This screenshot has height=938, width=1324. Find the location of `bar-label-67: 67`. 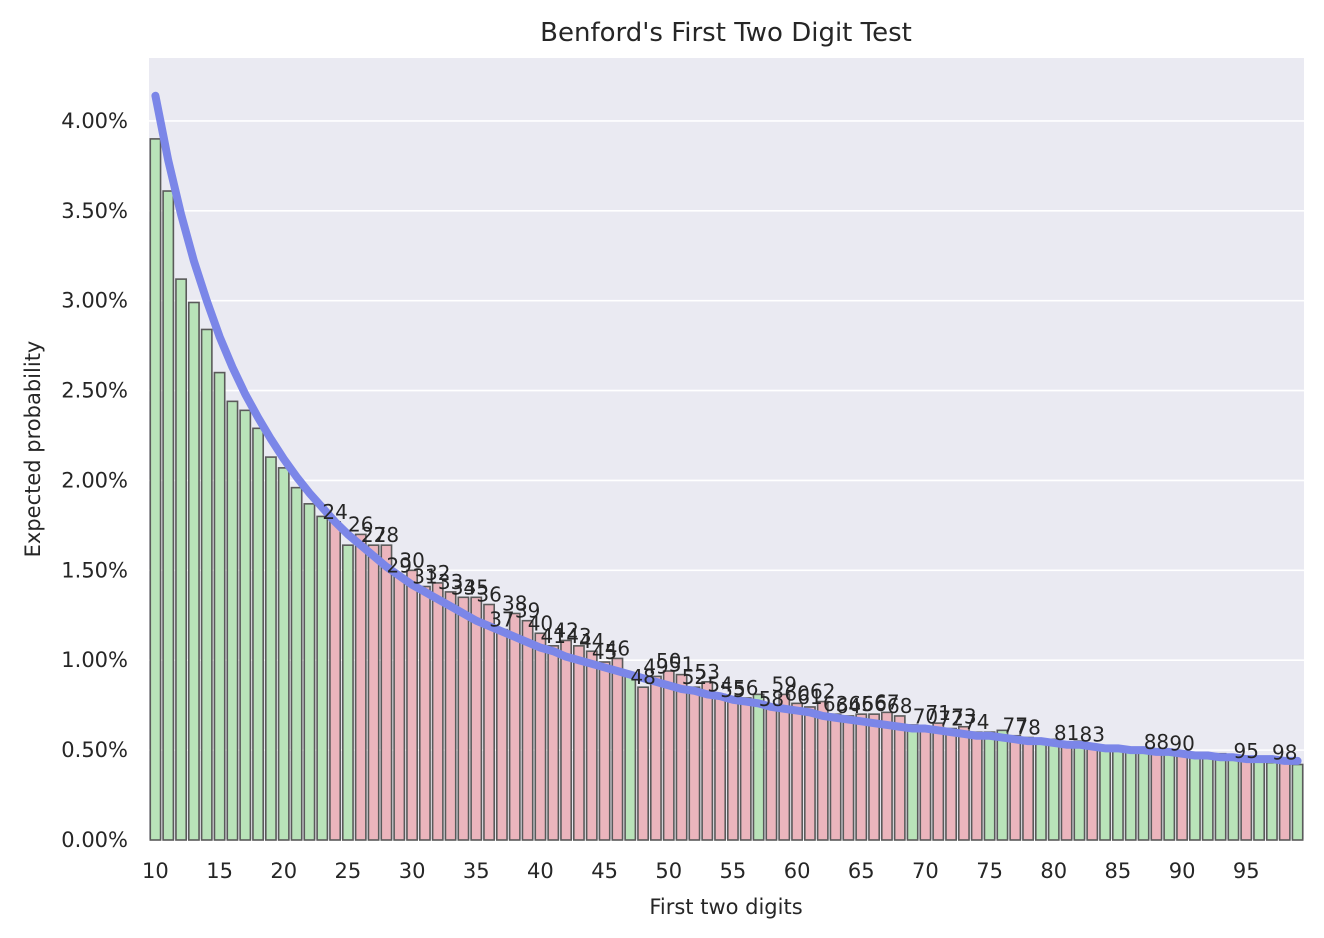

bar-label-67: 67 is located at coordinates (886, 702).